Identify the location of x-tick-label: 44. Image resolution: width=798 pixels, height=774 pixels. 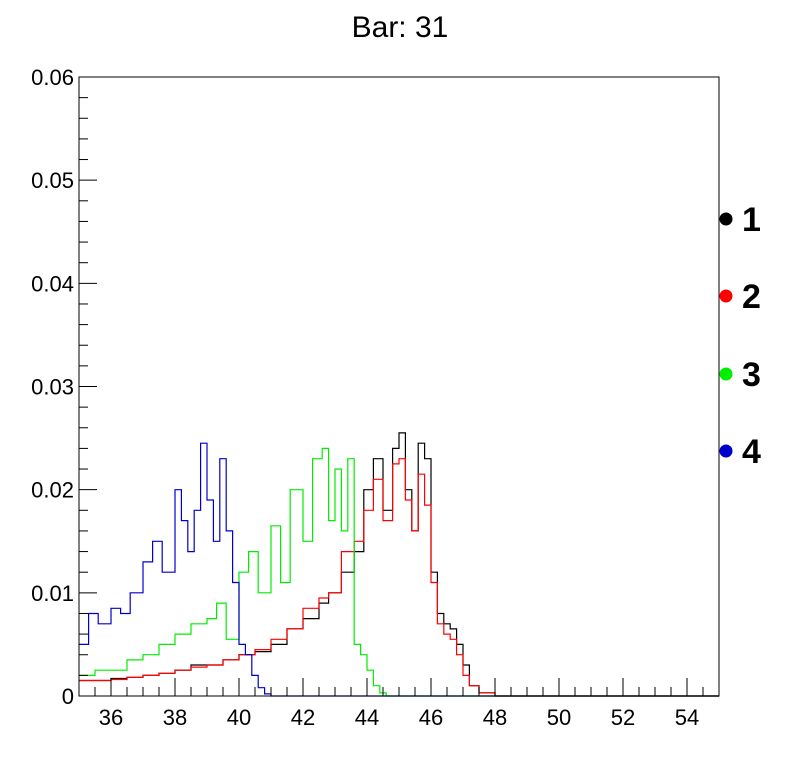
(367, 717).